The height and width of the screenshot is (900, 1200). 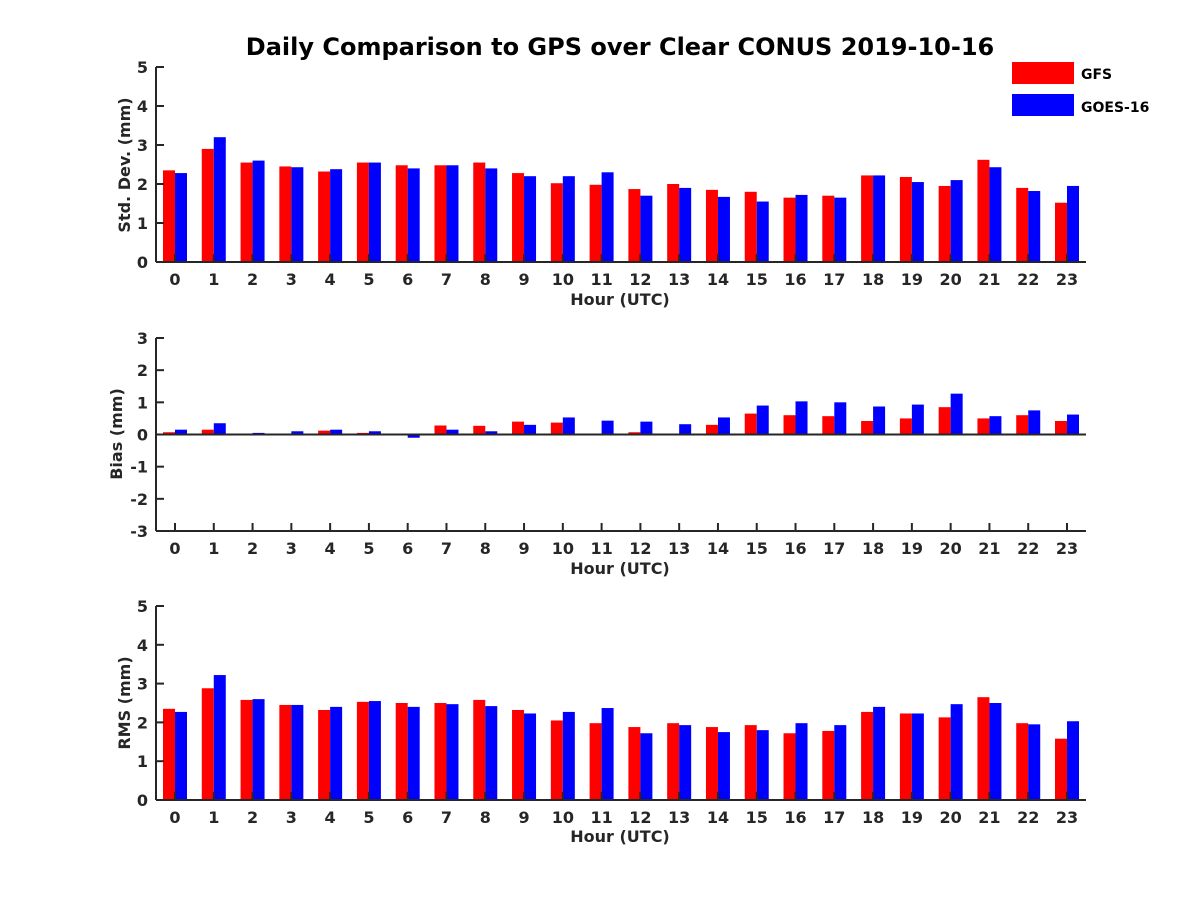 I want to click on rms-x-tick-label: 10, so click(x=563, y=817).